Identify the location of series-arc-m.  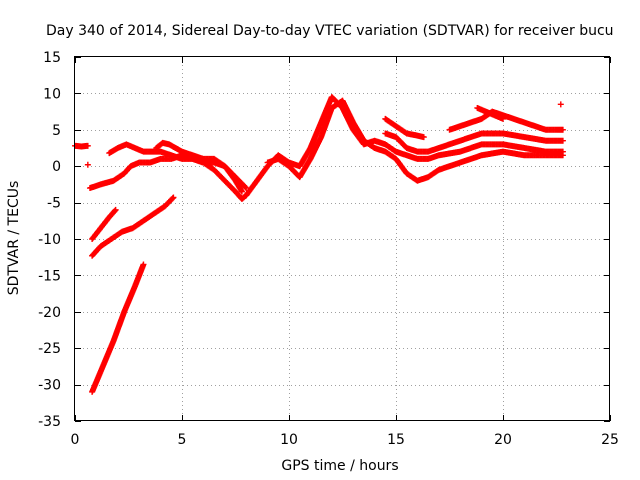
(490, 113).